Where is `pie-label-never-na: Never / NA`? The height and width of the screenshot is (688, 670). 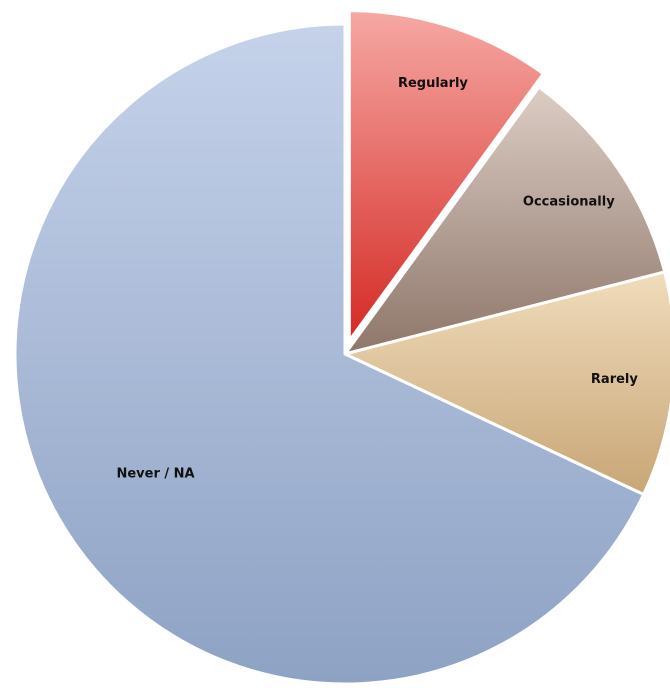 pie-label-never-na: Never / NA is located at coordinates (155, 474).